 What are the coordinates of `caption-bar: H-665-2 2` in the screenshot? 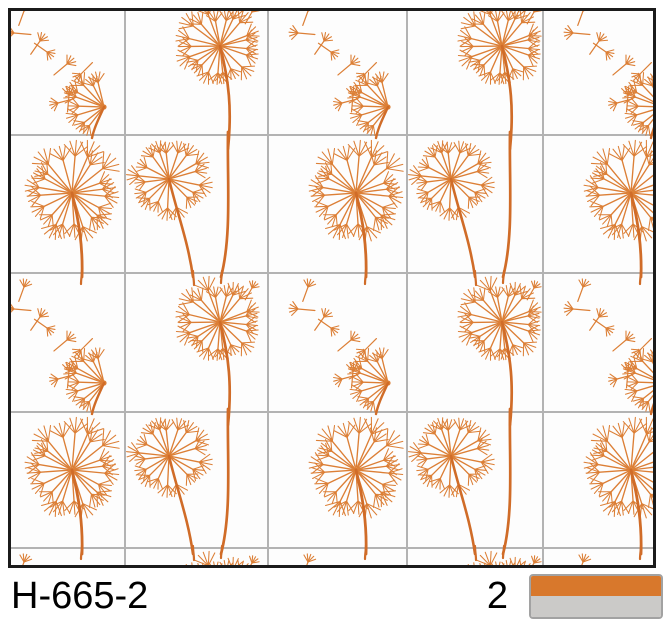 It's located at (333, 596).